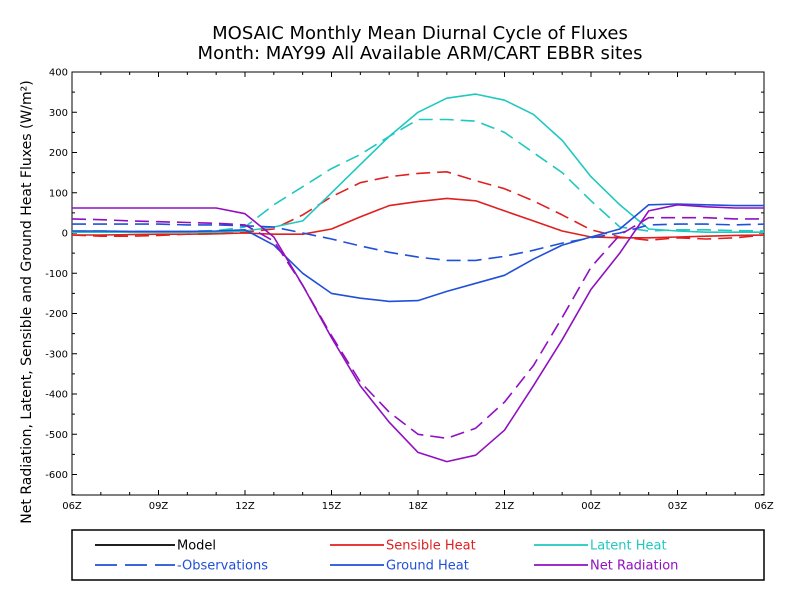 Image resolution: width=800 pixels, height=600 pixels. Describe the element at coordinates (58, 73) in the screenshot. I see `y-tick-label: 400` at that location.